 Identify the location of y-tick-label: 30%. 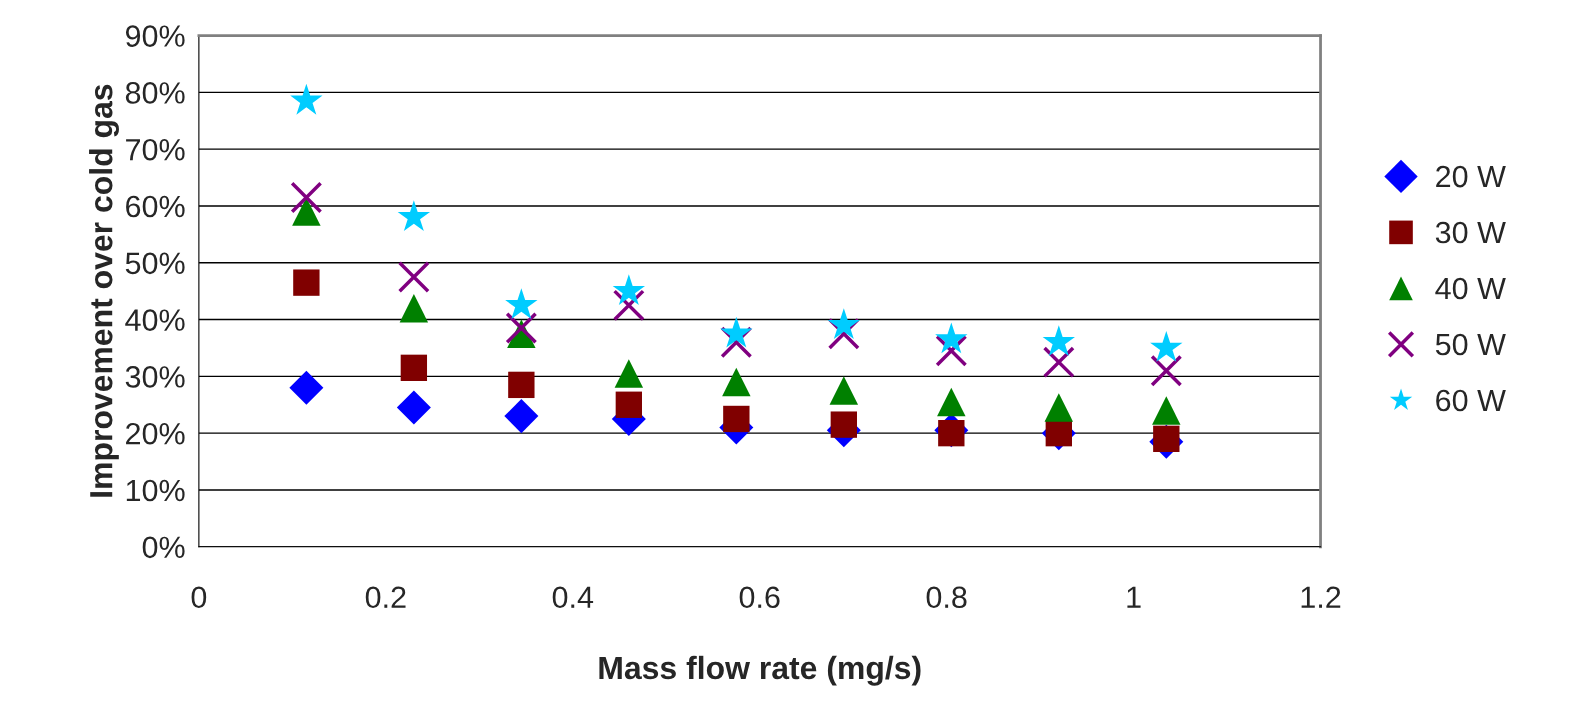
(155, 377).